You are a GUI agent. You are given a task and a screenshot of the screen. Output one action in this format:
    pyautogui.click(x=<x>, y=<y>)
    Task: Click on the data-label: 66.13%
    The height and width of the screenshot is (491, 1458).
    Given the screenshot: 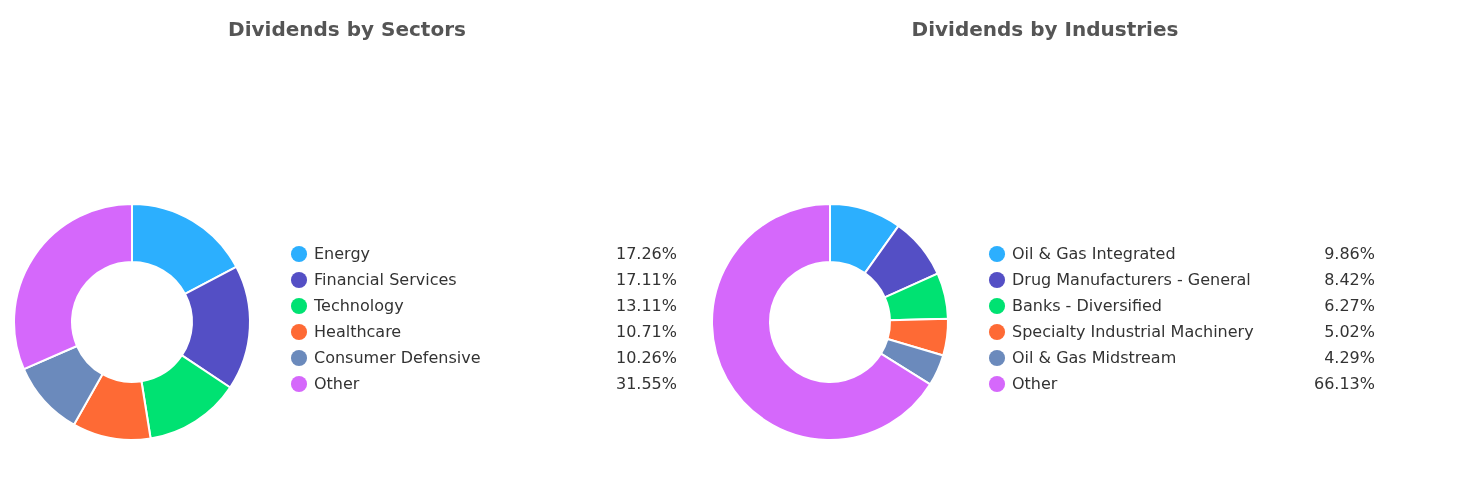 What is the action you would take?
    pyautogui.click(x=1344, y=383)
    